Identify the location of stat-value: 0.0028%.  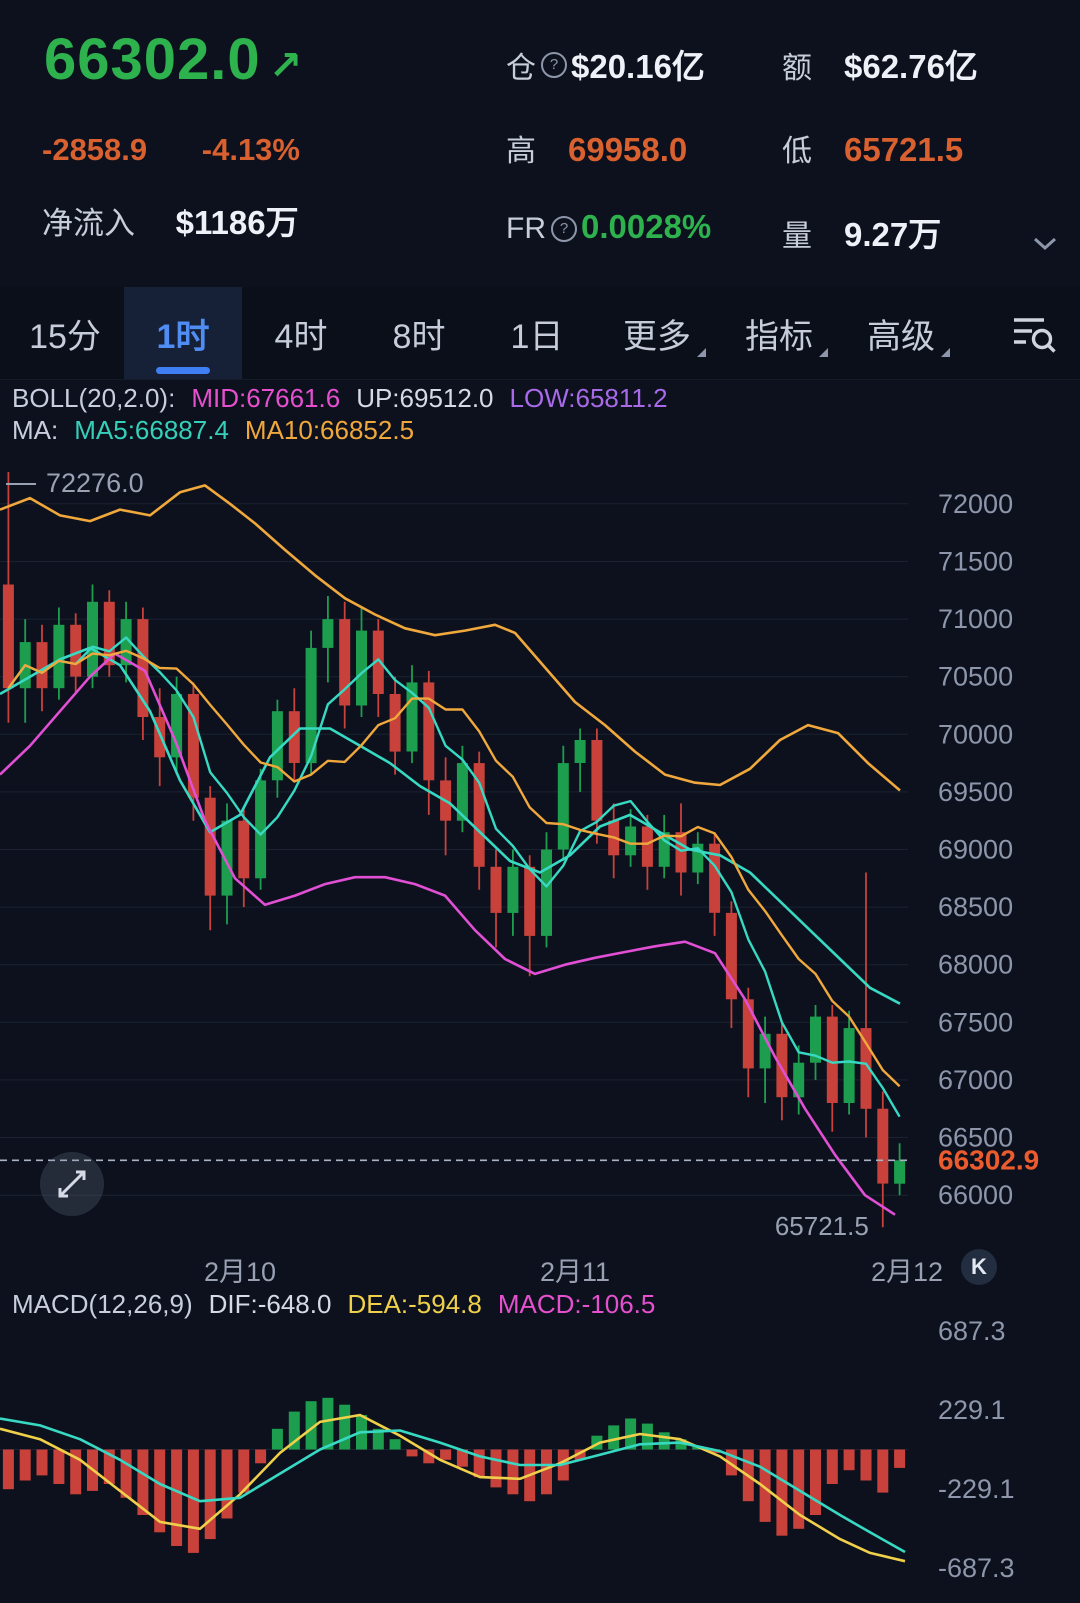
(646, 226).